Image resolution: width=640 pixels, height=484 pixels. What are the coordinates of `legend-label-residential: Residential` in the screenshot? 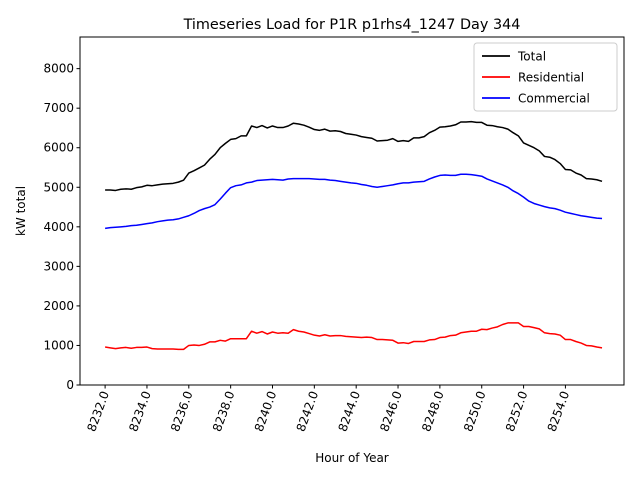 It's located at (551, 78).